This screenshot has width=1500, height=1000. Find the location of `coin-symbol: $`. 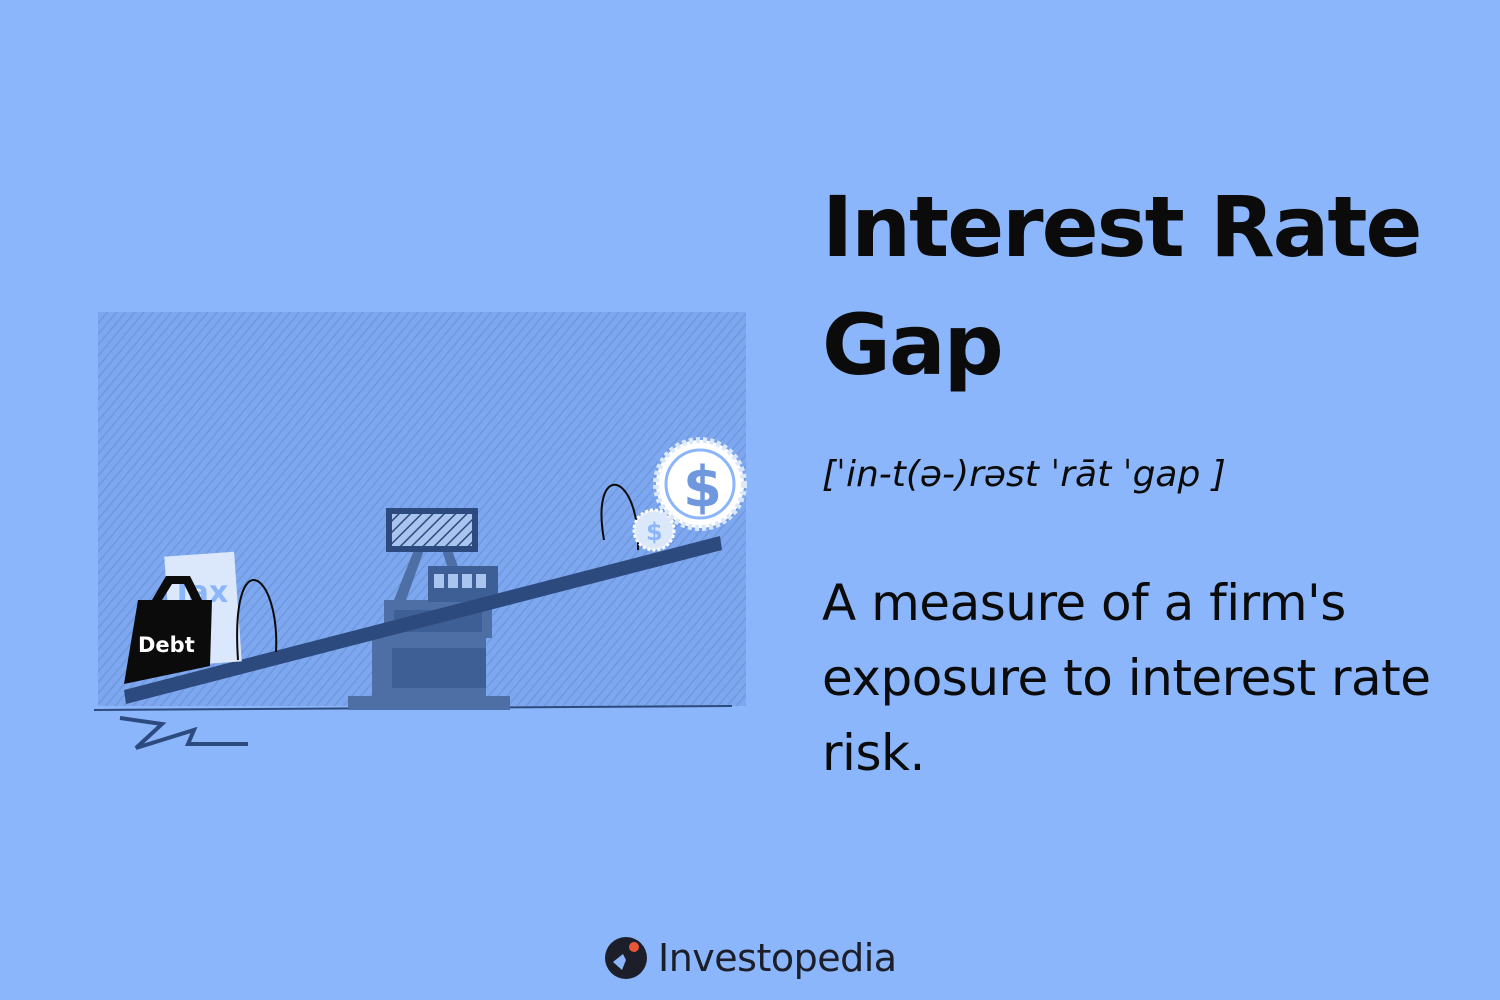

coin-symbol: $ is located at coordinates (702, 487).